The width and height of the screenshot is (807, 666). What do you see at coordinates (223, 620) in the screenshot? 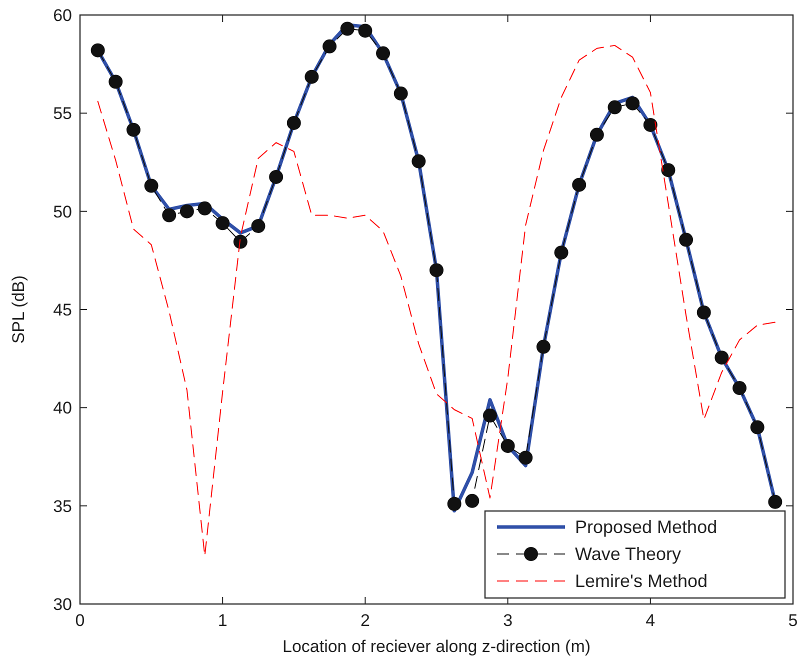
I see `x-tick-label: 1` at bounding box center [223, 620].